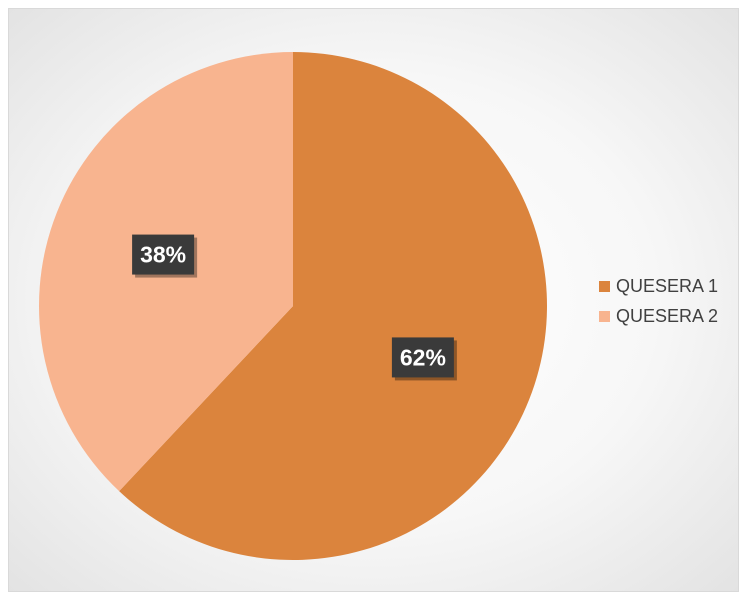  What do you see at coordinates (667, 285) in the screenshot?
I see `legend-label-quesera-1: QUESERA 1` at bounding box center [667, 285].